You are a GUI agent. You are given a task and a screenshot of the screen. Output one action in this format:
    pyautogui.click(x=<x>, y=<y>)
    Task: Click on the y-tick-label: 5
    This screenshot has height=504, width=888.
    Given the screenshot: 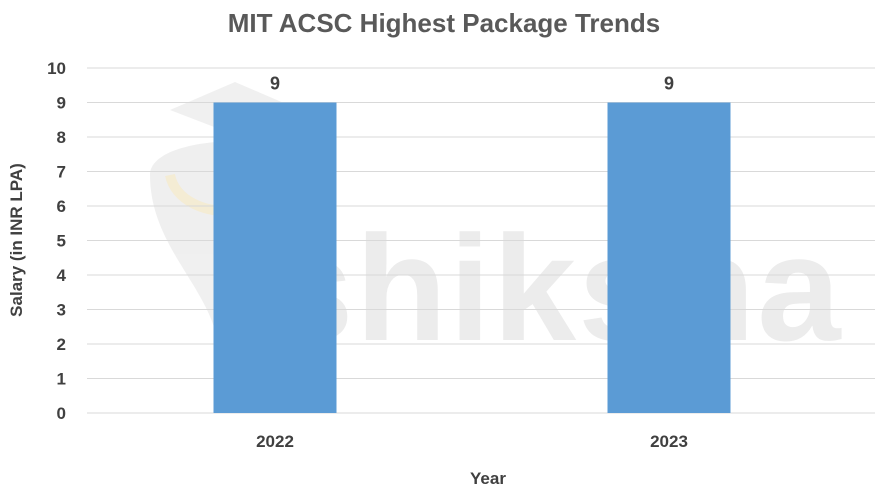 What is the action you would take?
    pyautogui.click(x=61, y=241)
    